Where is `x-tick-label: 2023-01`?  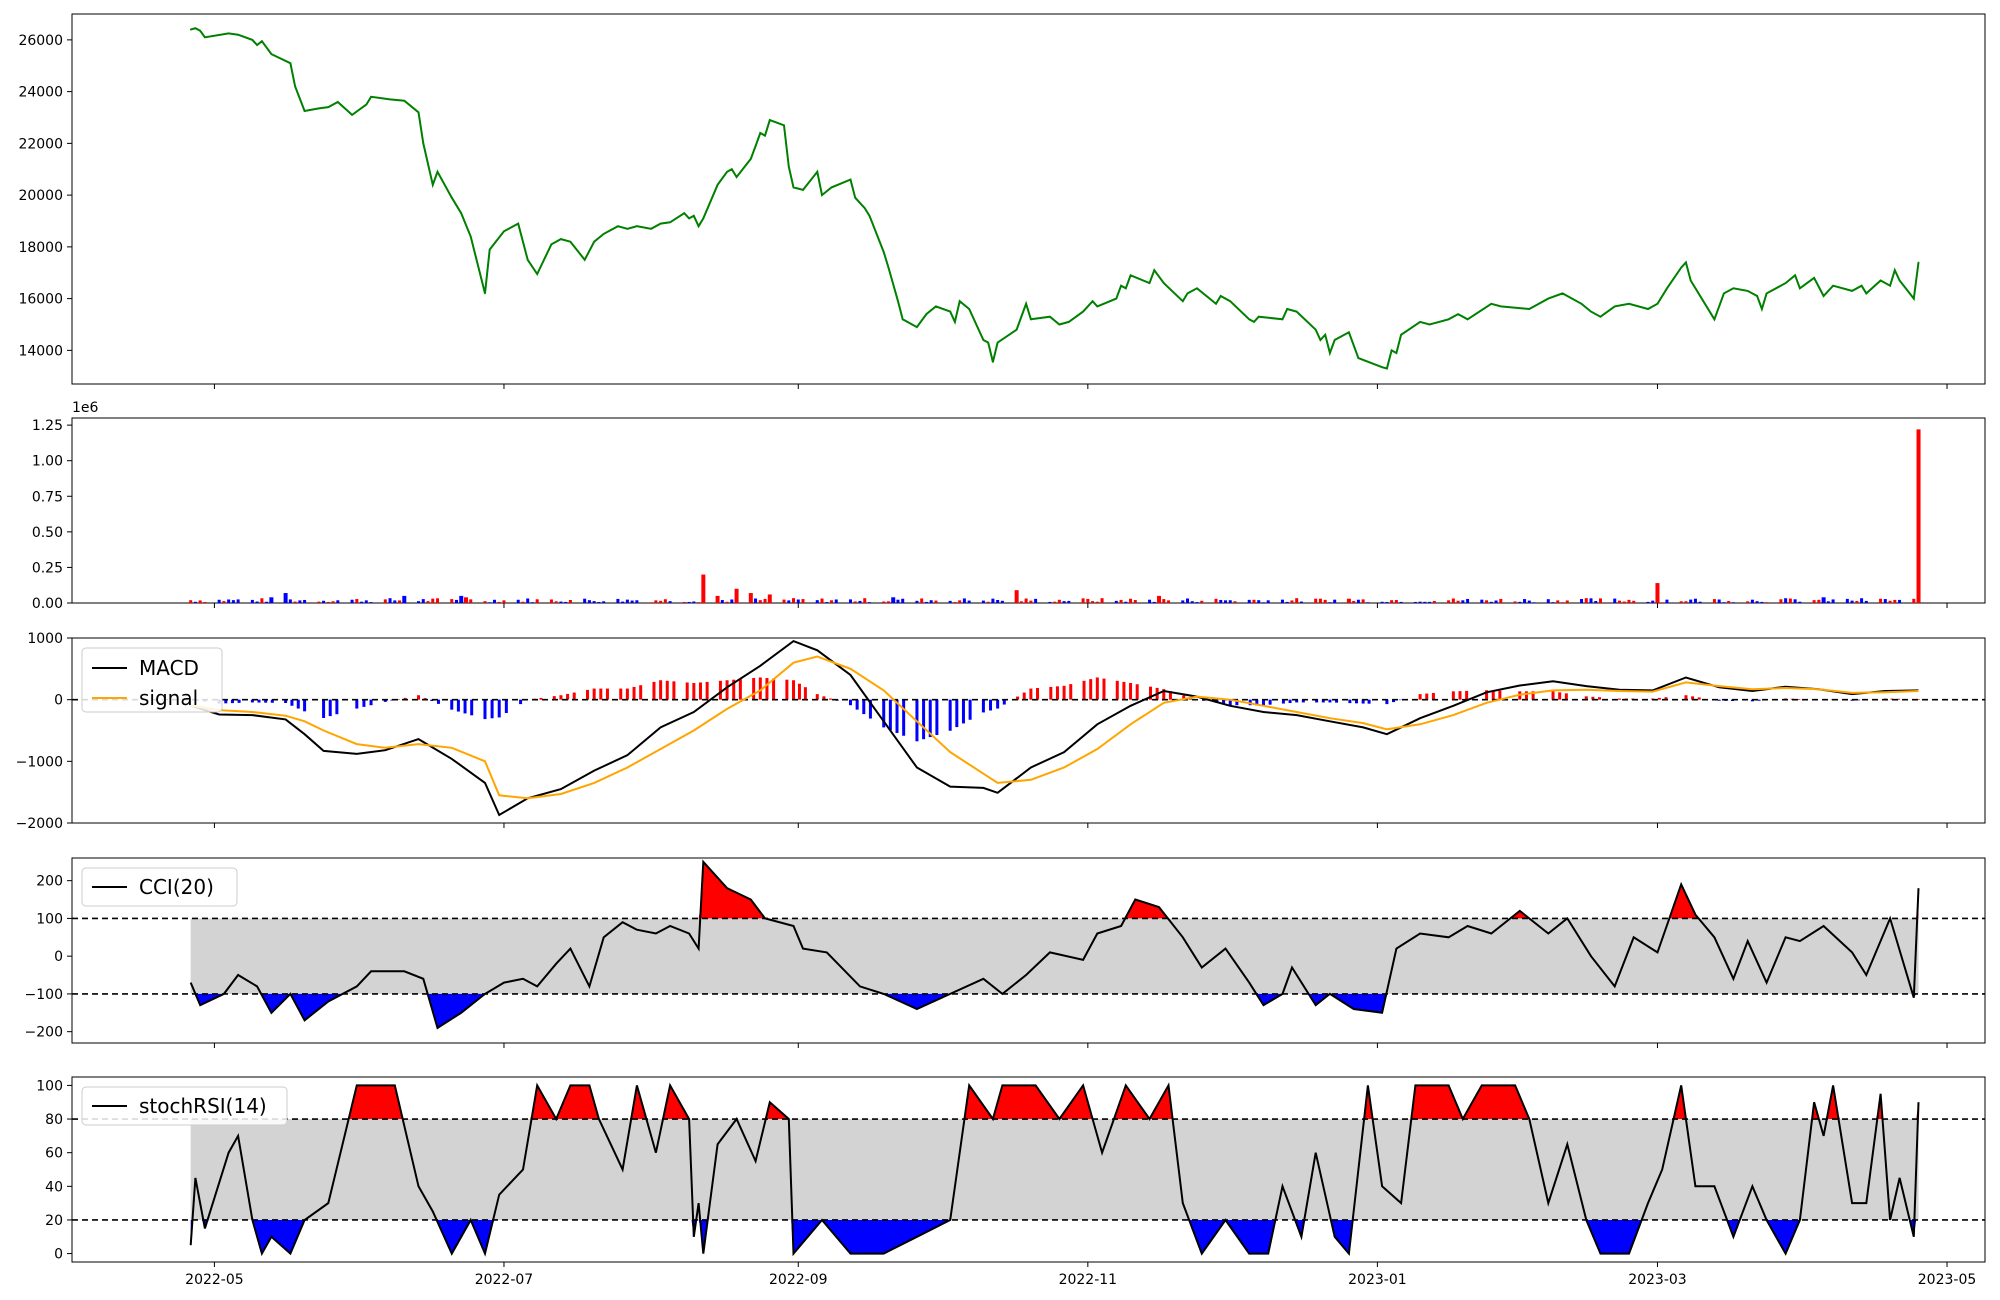
x-tick-label: 2023-01 is located at coordinates (1377, 1280).